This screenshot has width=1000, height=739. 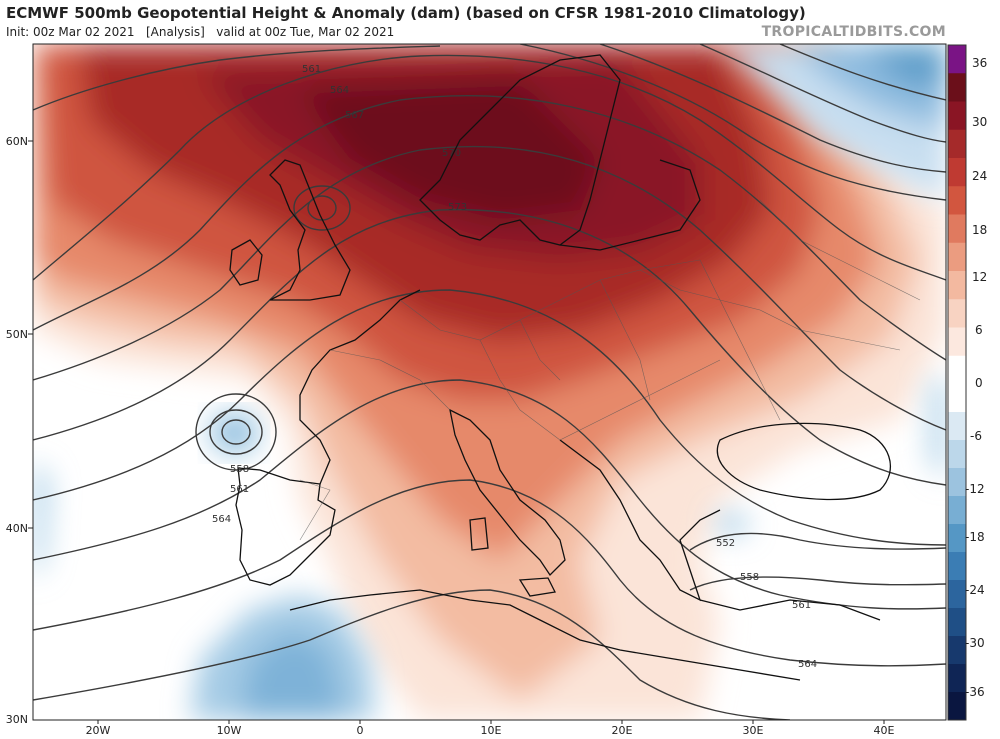 What do you see at coordinates (753, 730) in the screenshot?
I see `lon-label: 30E` at bounding box center [753, 730].